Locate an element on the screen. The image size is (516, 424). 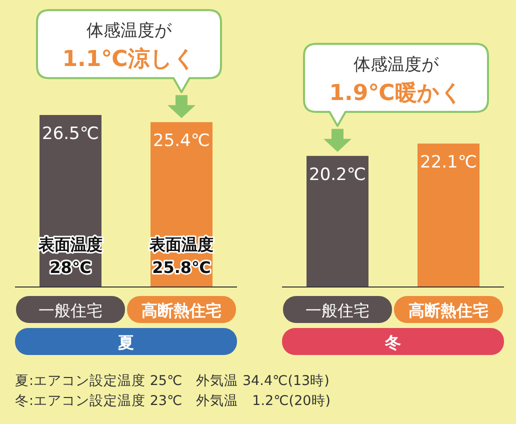
annotation: 体感温度が 1.9℃暖かく is located at coordinates (396, 80).